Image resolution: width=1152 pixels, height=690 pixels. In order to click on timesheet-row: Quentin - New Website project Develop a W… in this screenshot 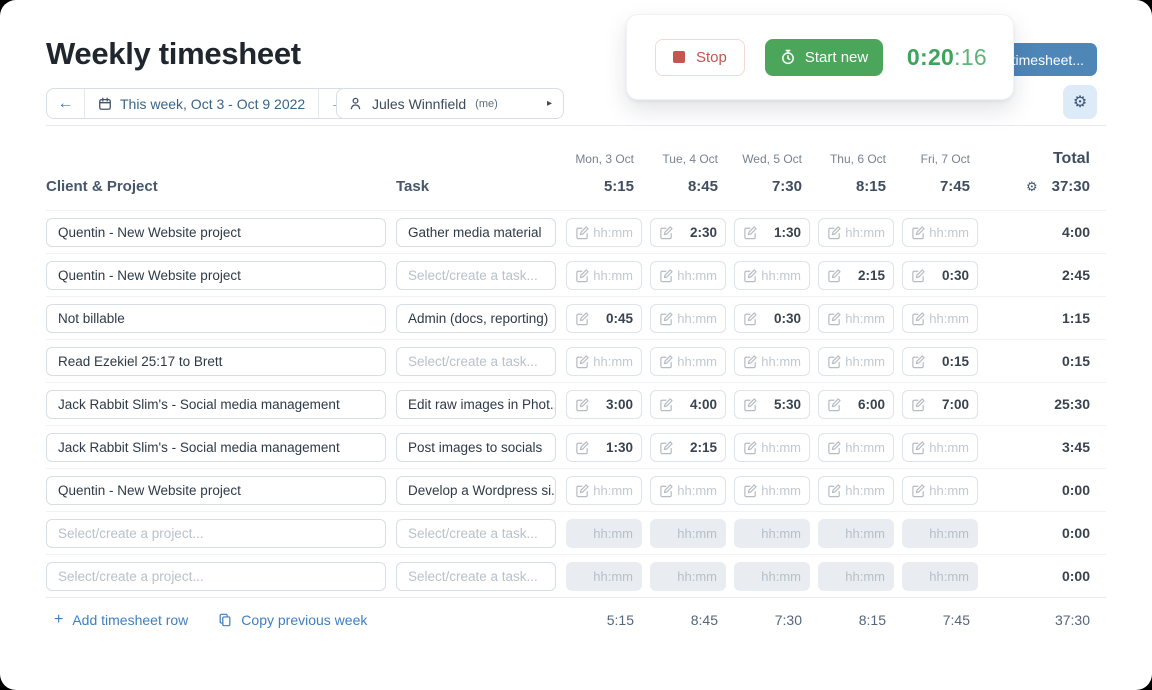, I will do `click(576, 489)`.